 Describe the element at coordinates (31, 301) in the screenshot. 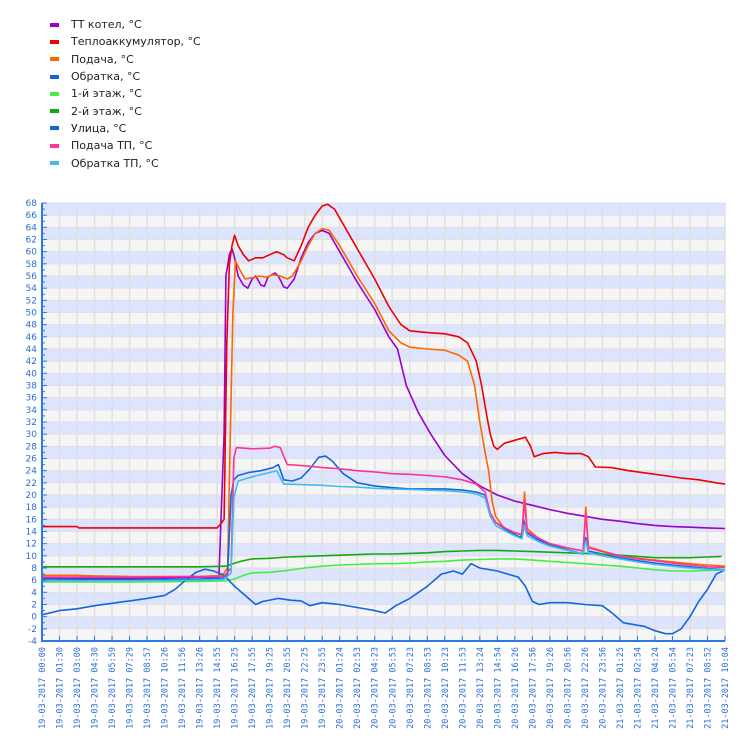

I see `y-tick-label: 52` at that location.